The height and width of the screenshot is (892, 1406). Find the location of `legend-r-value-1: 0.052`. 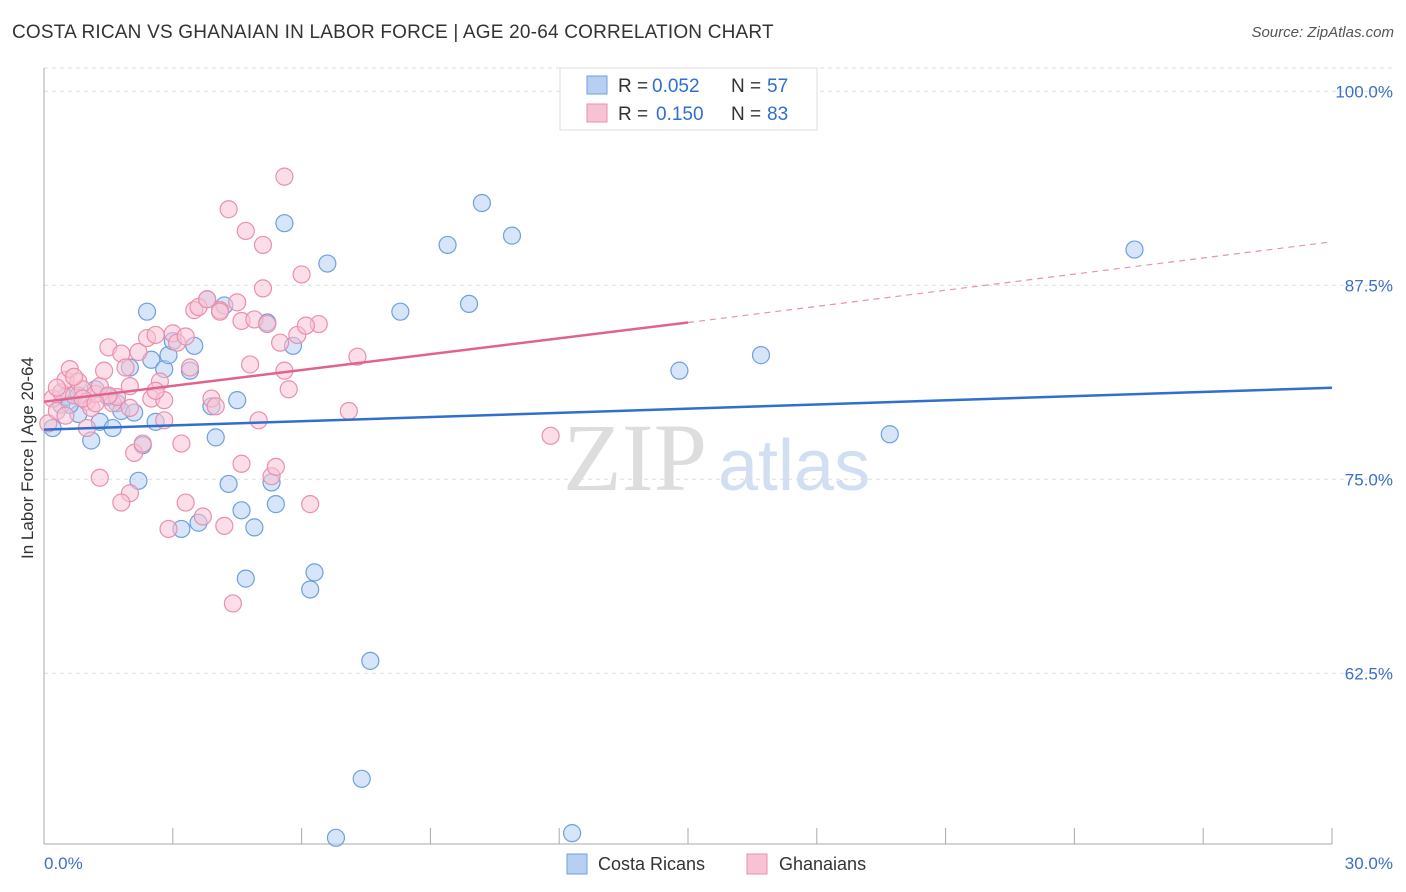

legend-r-value-1: 0.052 is located at coordinates (676, 86).